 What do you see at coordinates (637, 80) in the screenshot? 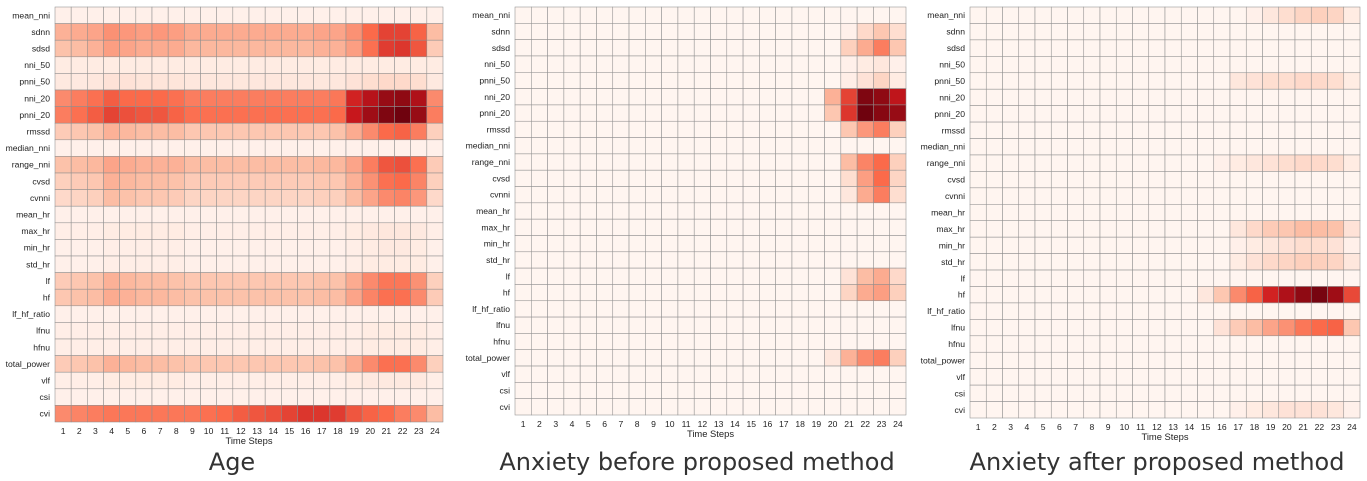
I see `heatmap-cell-pnni_50-t8` at bounding box center [637, 80].